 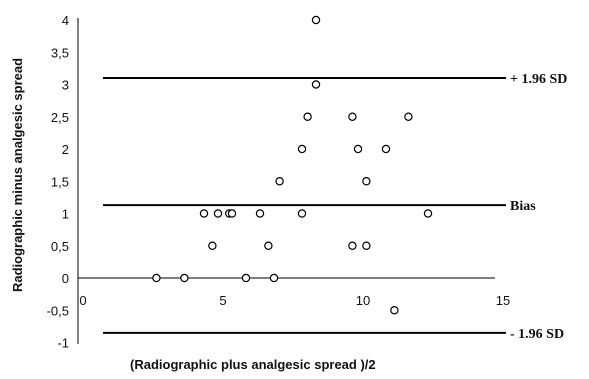 I want to click on y-tick-label: 1,5, so click(x=60, y=181).